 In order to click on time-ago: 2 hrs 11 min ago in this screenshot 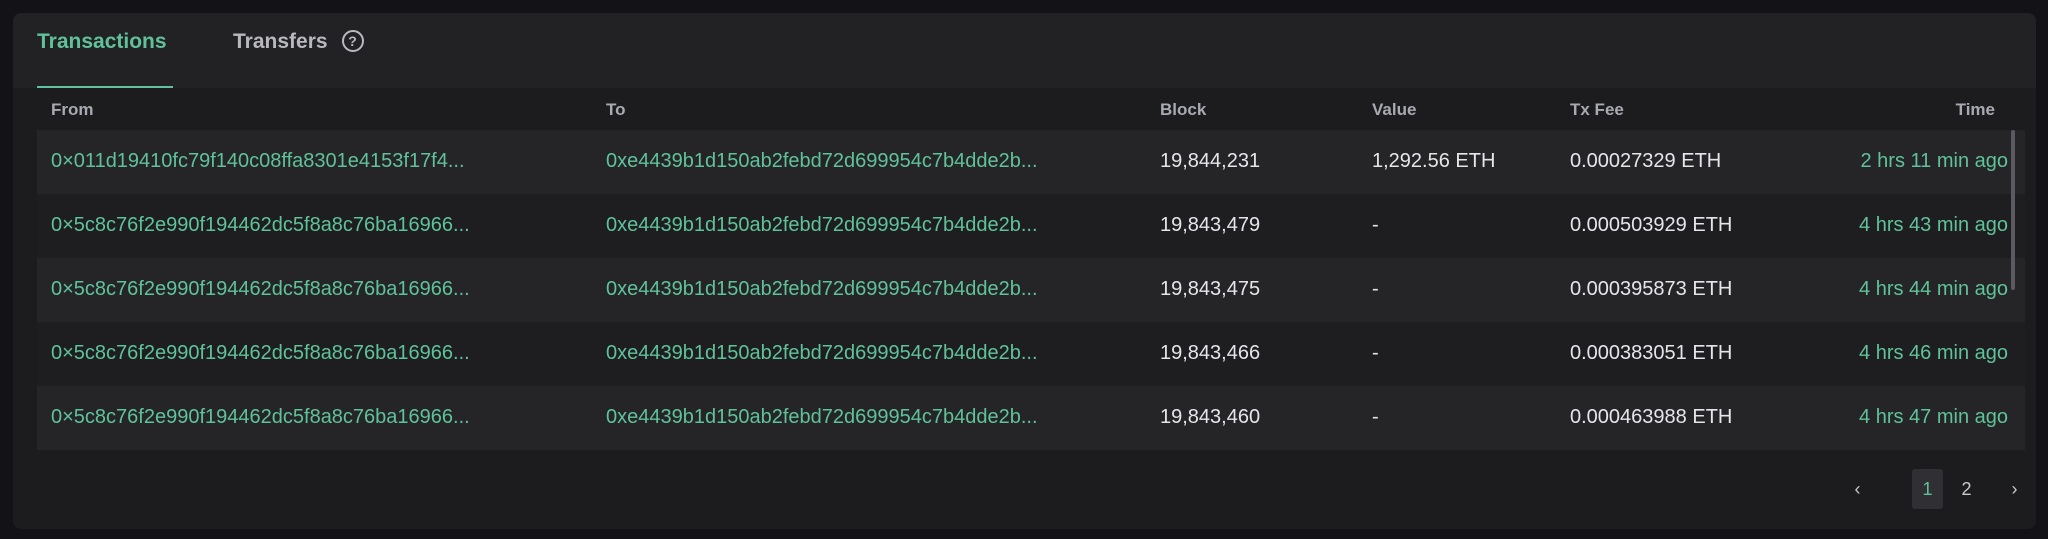, I will do `click(1934, 161)`.